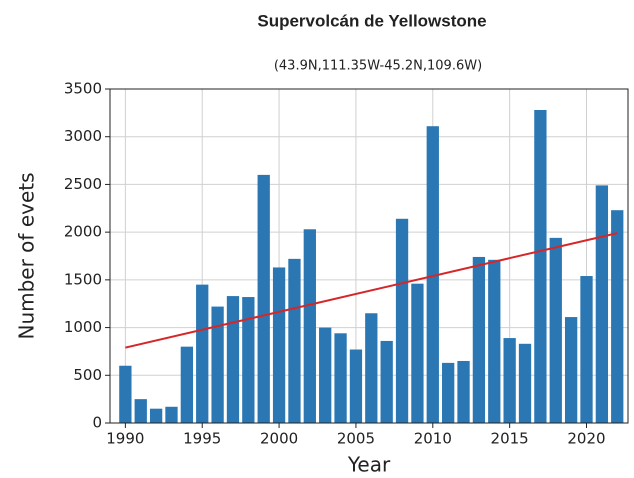  What do you see at coordinates (433, 439) in the screenshot?
I see `x-tick-label: 2010` at bounding box center [433, 439].